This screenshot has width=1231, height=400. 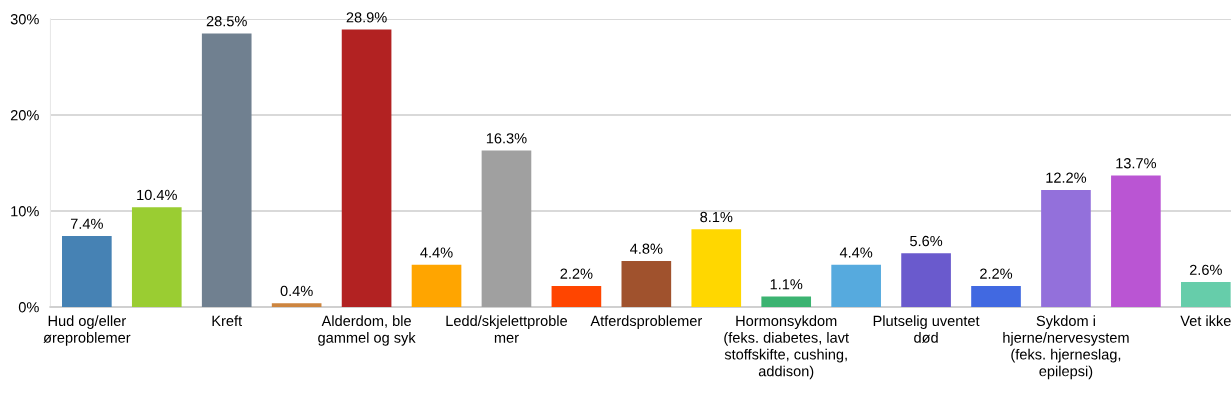 I want to click on data-label: 13.7%, so click(x=1136, y=163).